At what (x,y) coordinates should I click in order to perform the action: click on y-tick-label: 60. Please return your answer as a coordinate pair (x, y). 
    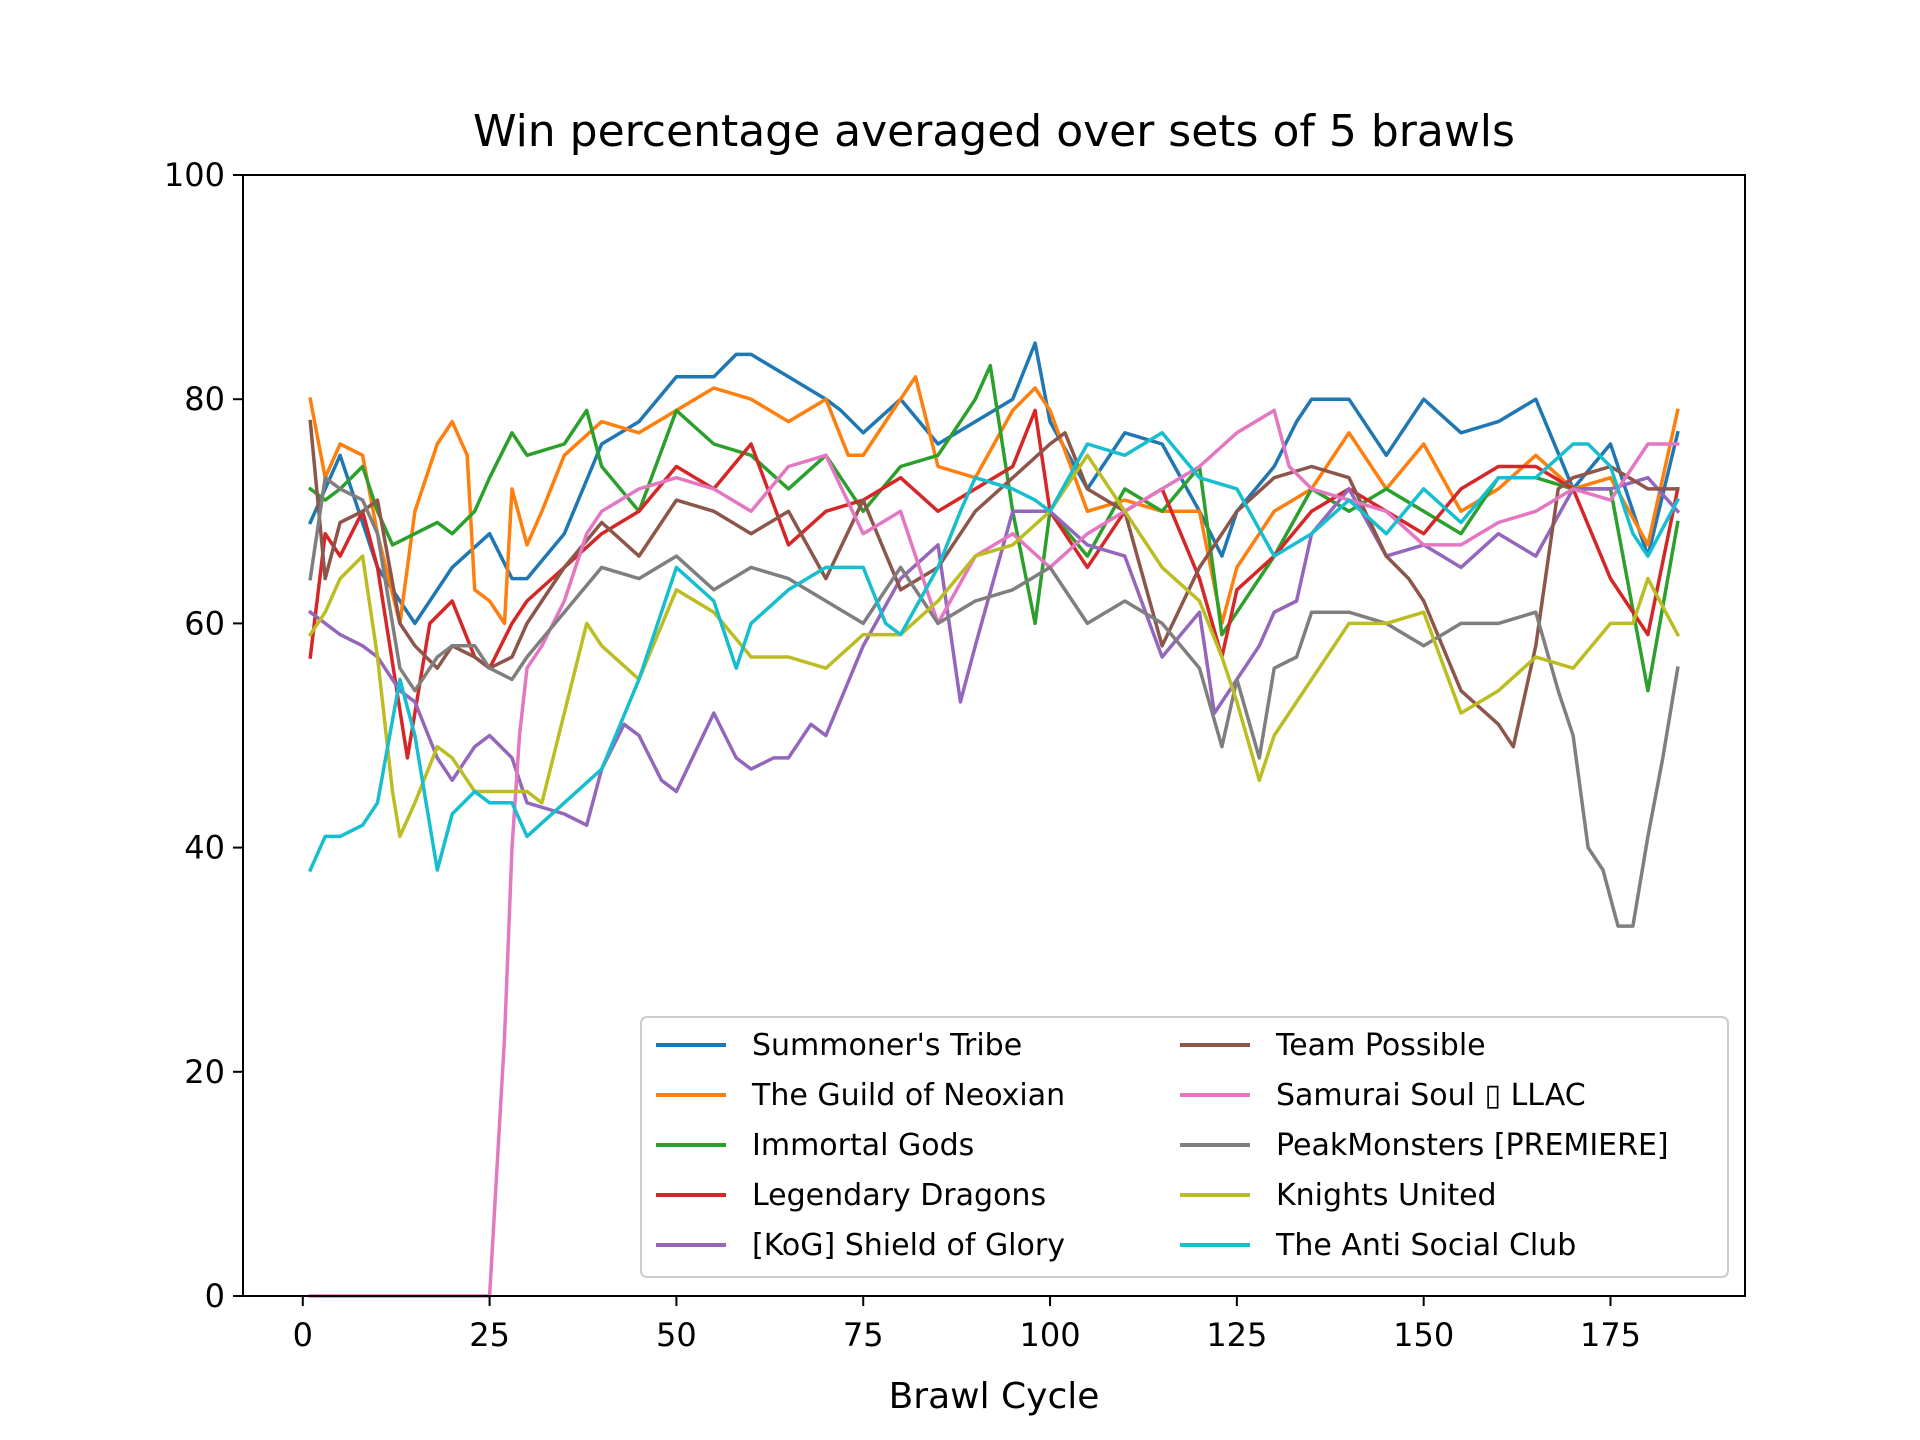
    Looking at the image, I should click on (204, 623).